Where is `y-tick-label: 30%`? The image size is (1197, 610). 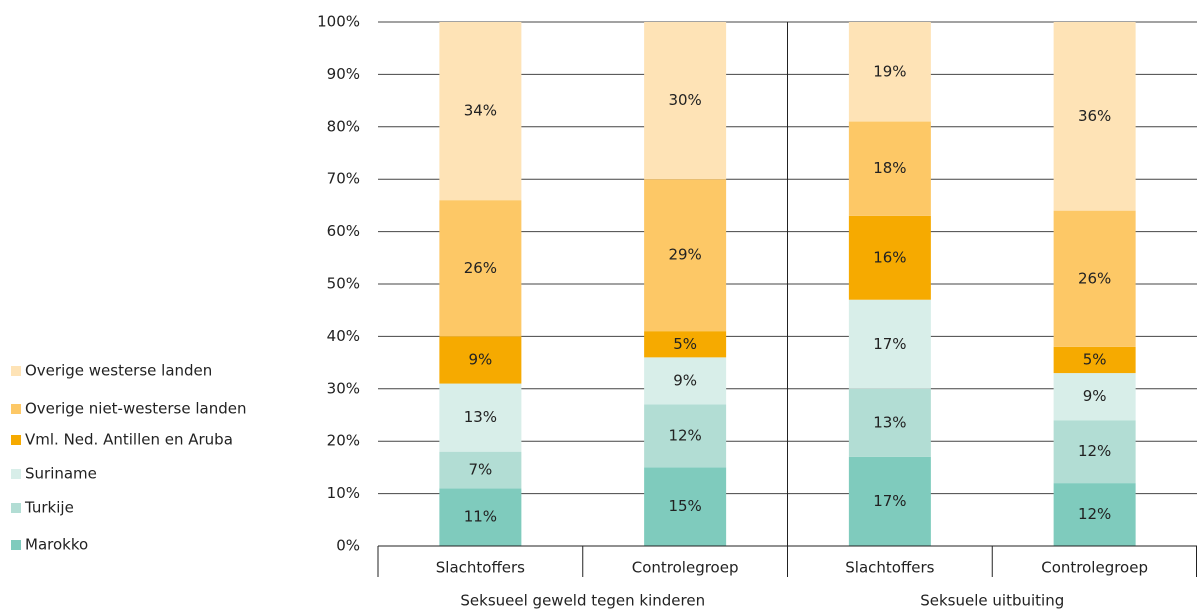 y-tick-label: 30% is located at coordinates (343, 388).